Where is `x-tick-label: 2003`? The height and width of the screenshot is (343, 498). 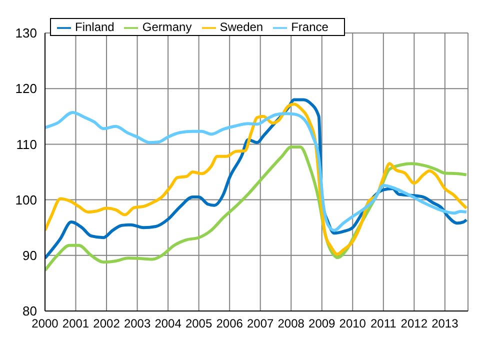 x-tick-label: 2003 is located at coordinates (137, 323).